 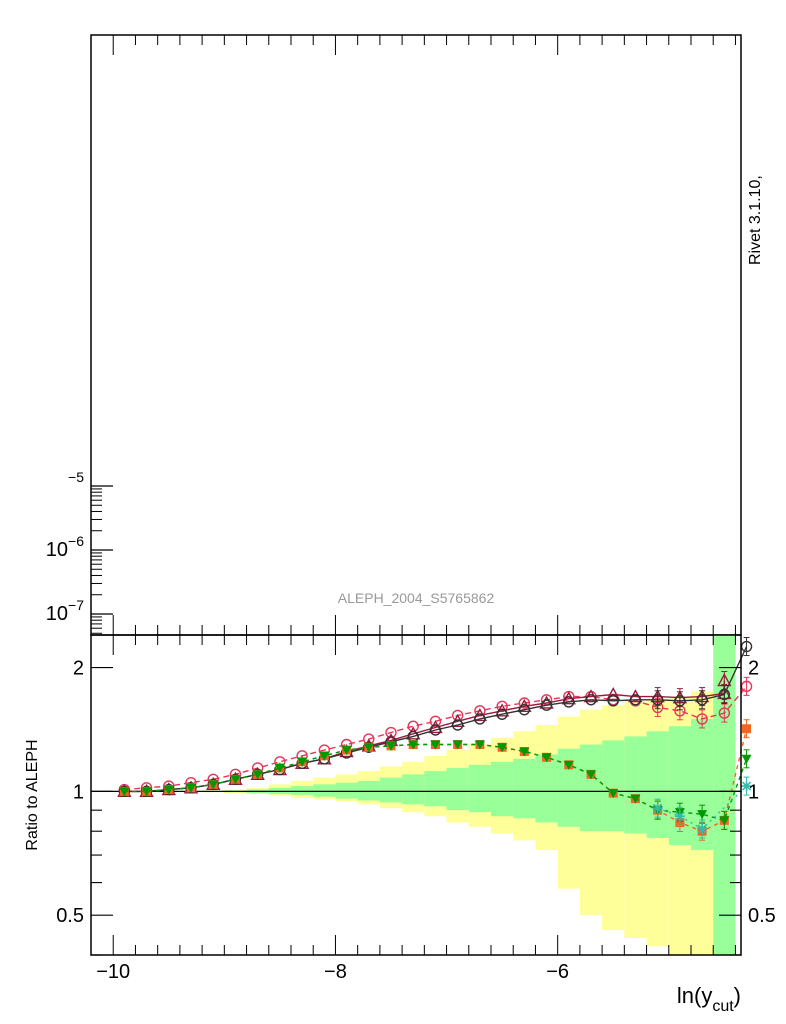 What do you see at coordinates (753, 792) in the screenshot?
I see `ratio-tick-label-right: 1` at bounding box center [753, 792].